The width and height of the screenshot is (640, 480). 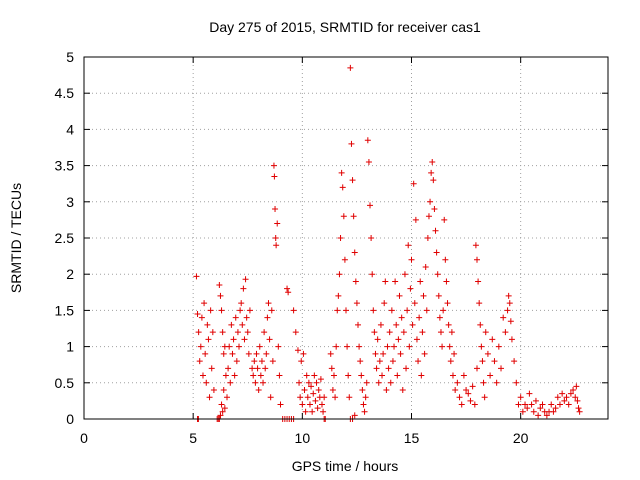 I want to click on x-tick-label: 10, so click(x=303, y=438).